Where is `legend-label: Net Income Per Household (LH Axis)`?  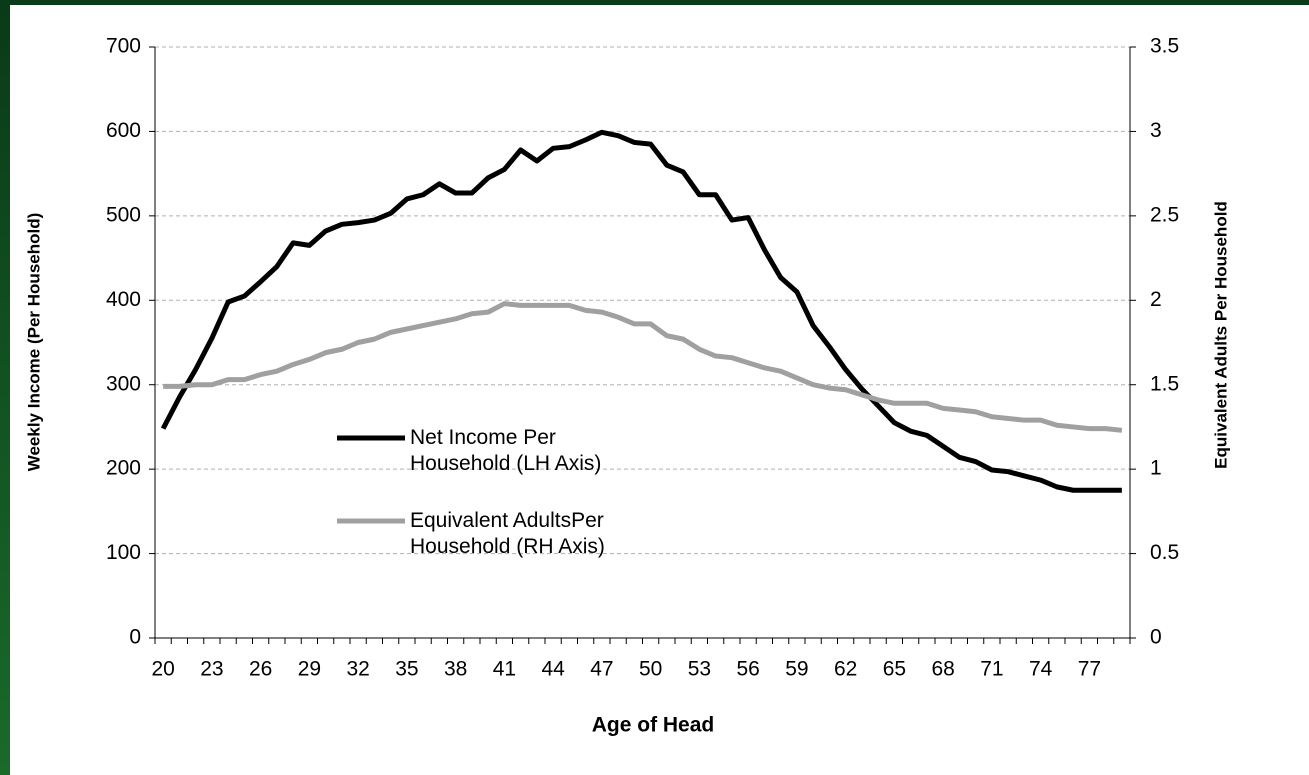 legend-label: Net Income Per Household (LH Axis) is located at coordinates (506, 450).